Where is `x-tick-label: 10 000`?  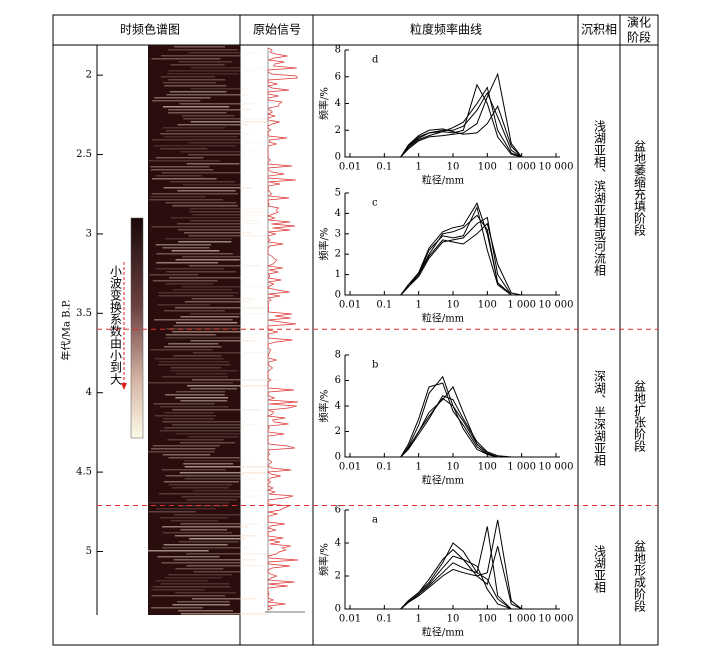 x-tick-label: 10 000 is located at coordinates (556, 619).